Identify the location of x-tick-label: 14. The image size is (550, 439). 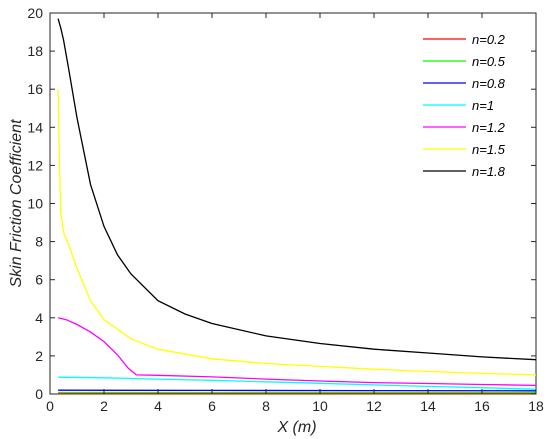
(428, 406).